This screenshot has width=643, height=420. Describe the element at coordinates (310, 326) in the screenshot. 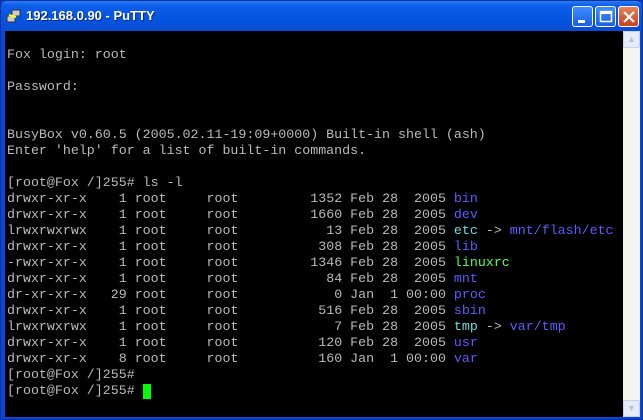

I see `file-size: 7` at that location.